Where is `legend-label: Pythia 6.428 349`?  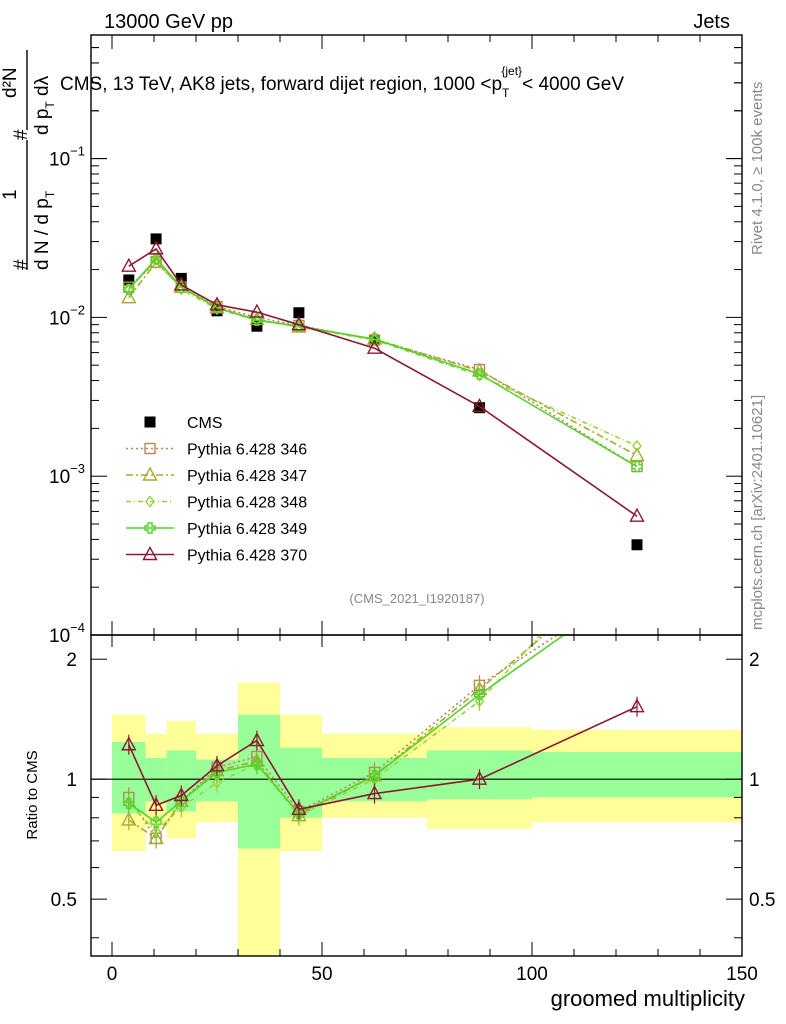 legend-label: Pythia 6.428 349 is located at coordinates (247, 529).